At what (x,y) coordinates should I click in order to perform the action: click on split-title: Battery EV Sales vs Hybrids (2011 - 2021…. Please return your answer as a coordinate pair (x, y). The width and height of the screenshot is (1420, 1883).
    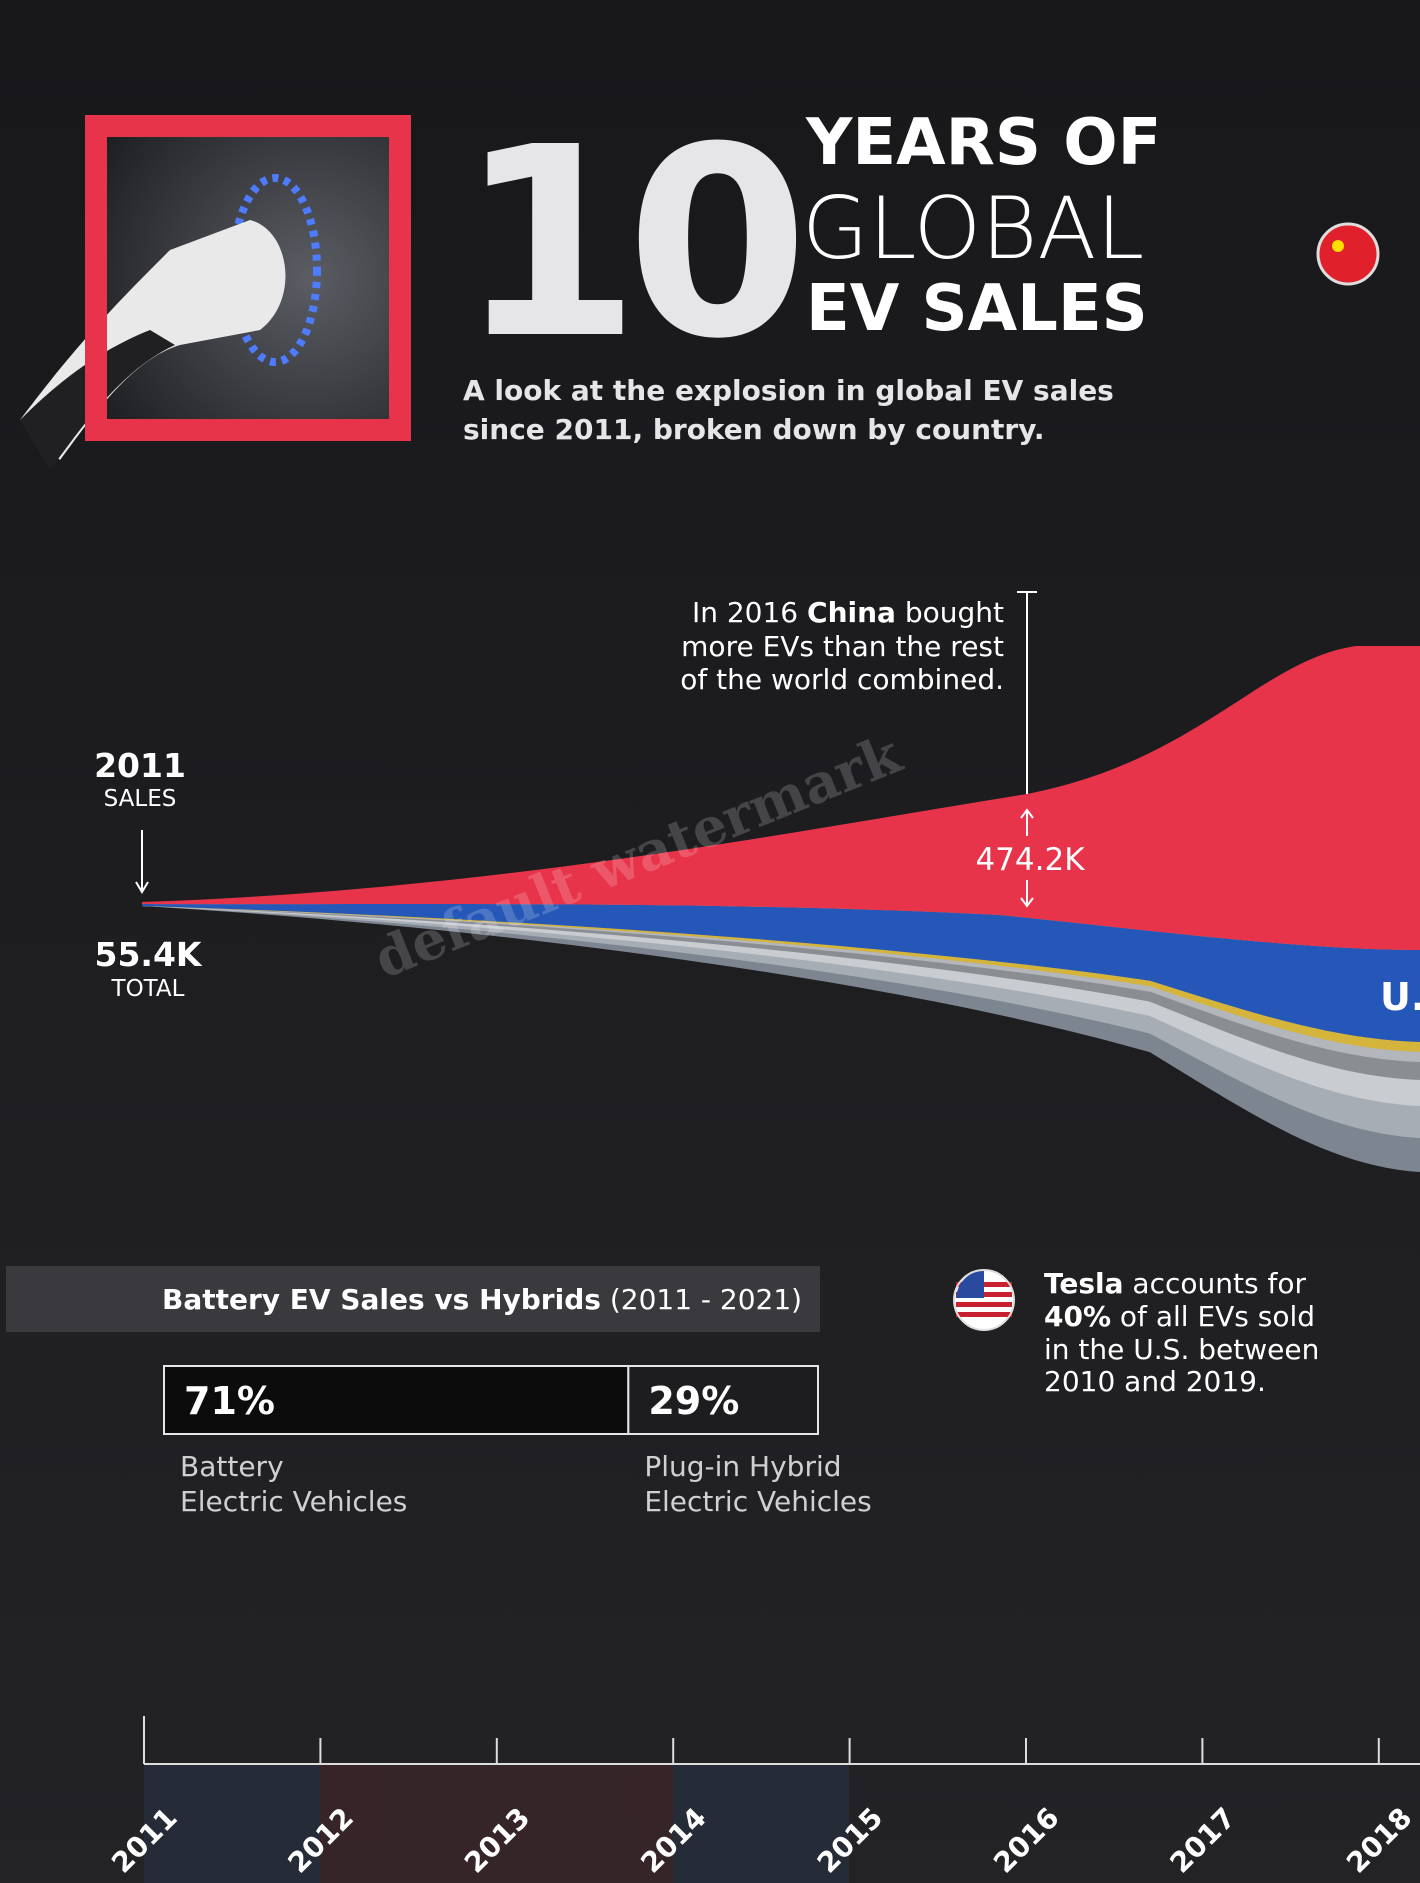
    Looking at the image, I should click on (482, 1299).